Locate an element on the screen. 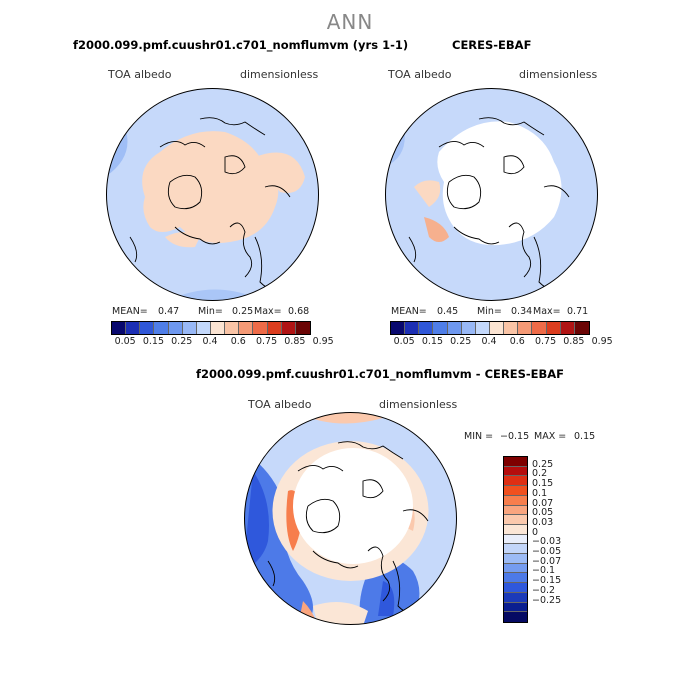  colorbar-tick-label: −0.25 is located at coordinates (547, 600).